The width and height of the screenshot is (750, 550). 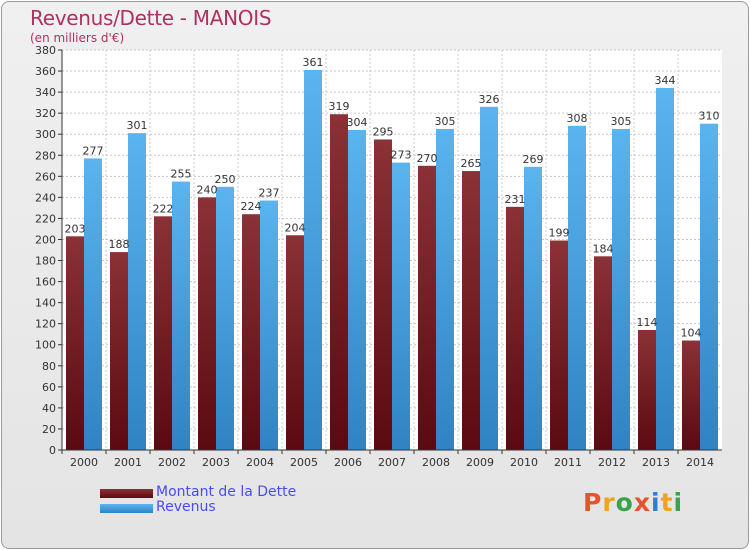 What do you see at coordinates (45, 113) in the screenshot?
I see `y-tick-label: 320` at bounding box center [45, 113].